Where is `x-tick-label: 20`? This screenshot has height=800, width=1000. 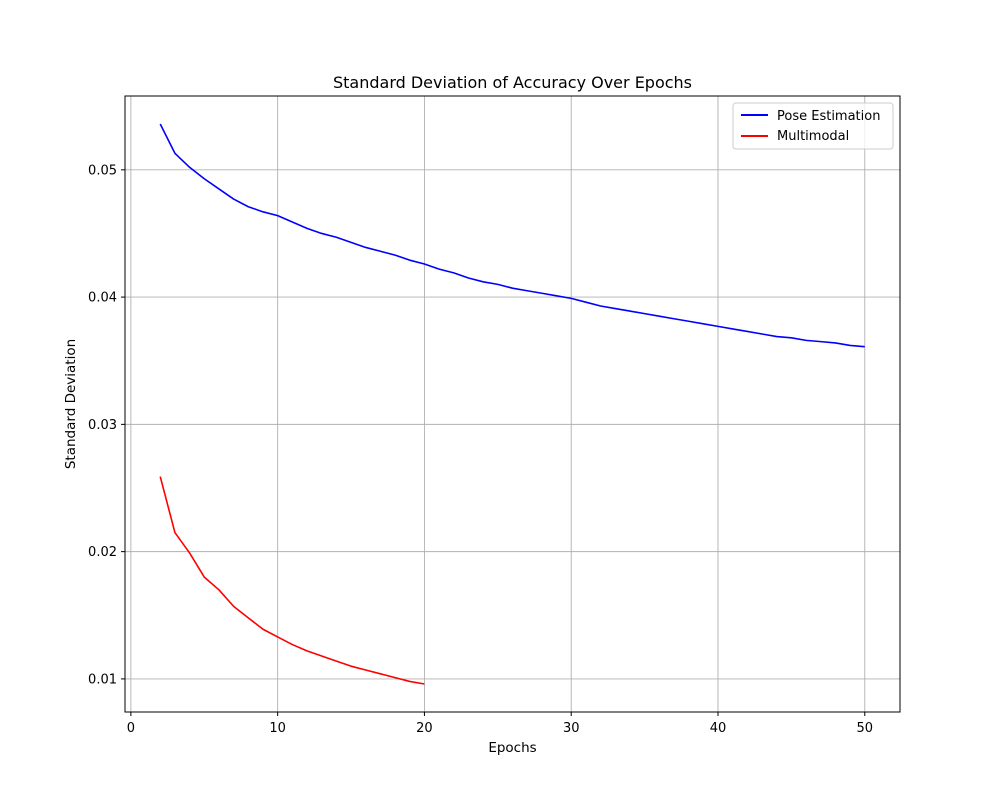
x-tick-label: 20 is located at coordinates (424, 728).